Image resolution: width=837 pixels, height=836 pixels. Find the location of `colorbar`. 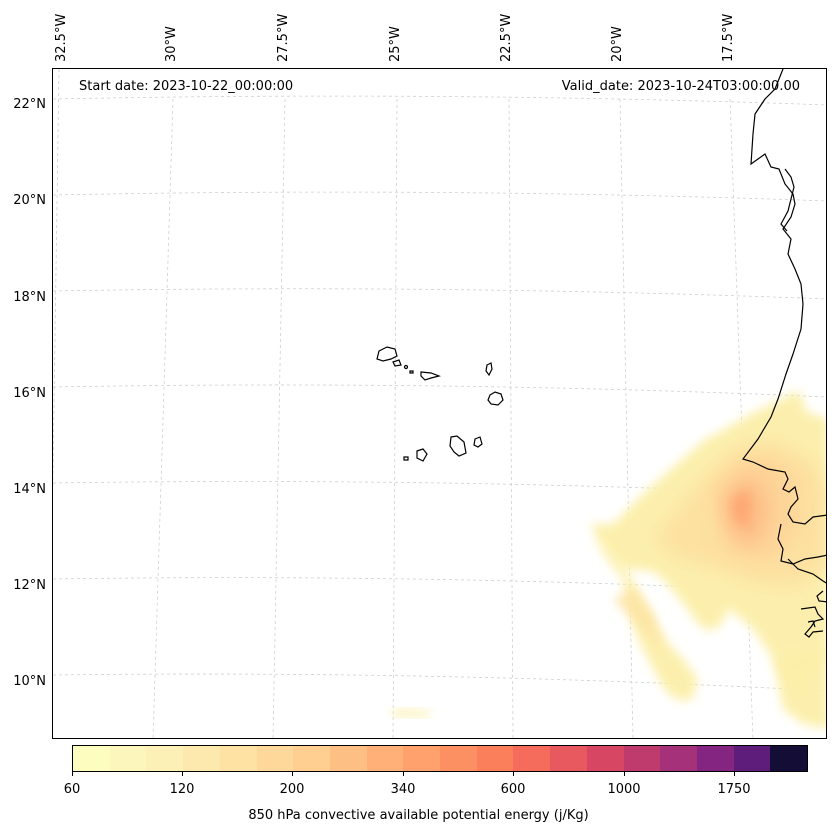

colorbar is located at coordinates (440, 758).